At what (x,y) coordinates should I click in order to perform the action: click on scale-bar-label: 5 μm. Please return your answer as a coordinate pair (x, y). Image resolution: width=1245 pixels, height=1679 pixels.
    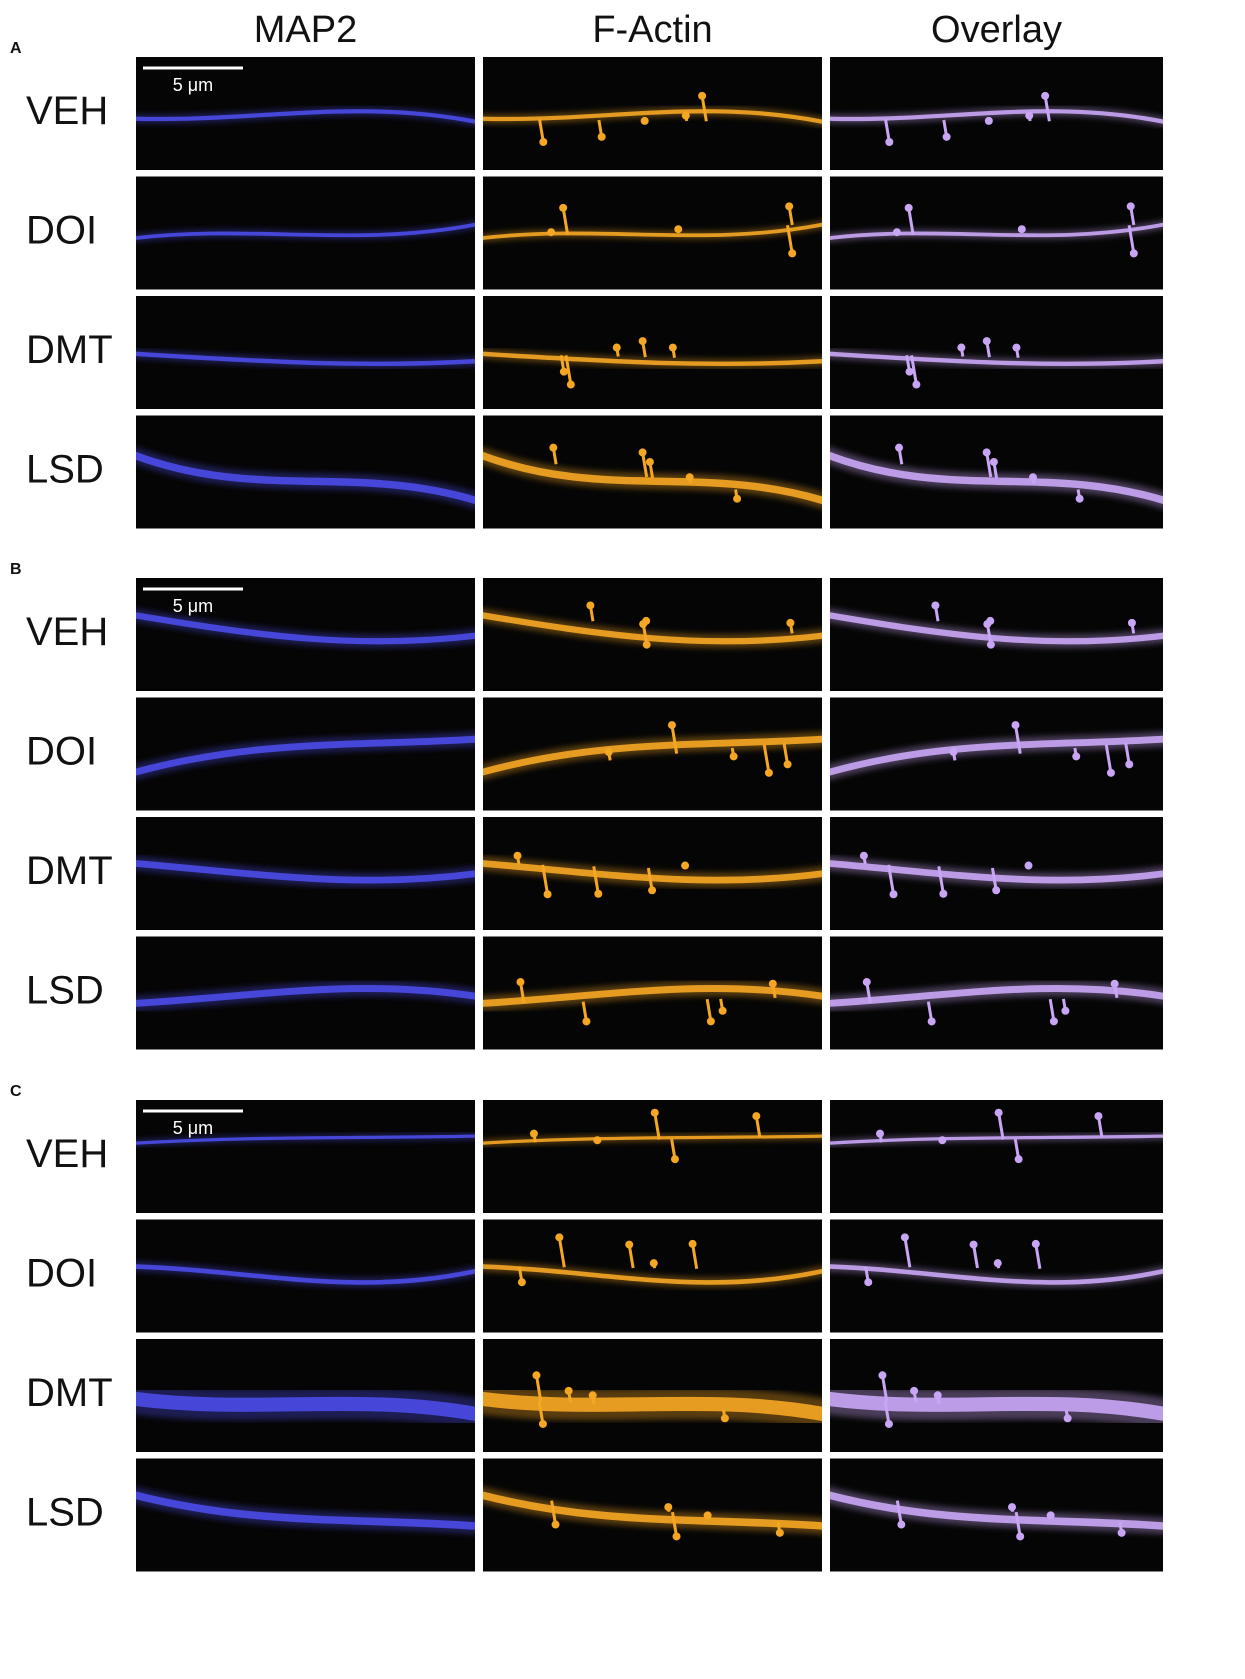
    Looking at the image, I should click on (193, 85).